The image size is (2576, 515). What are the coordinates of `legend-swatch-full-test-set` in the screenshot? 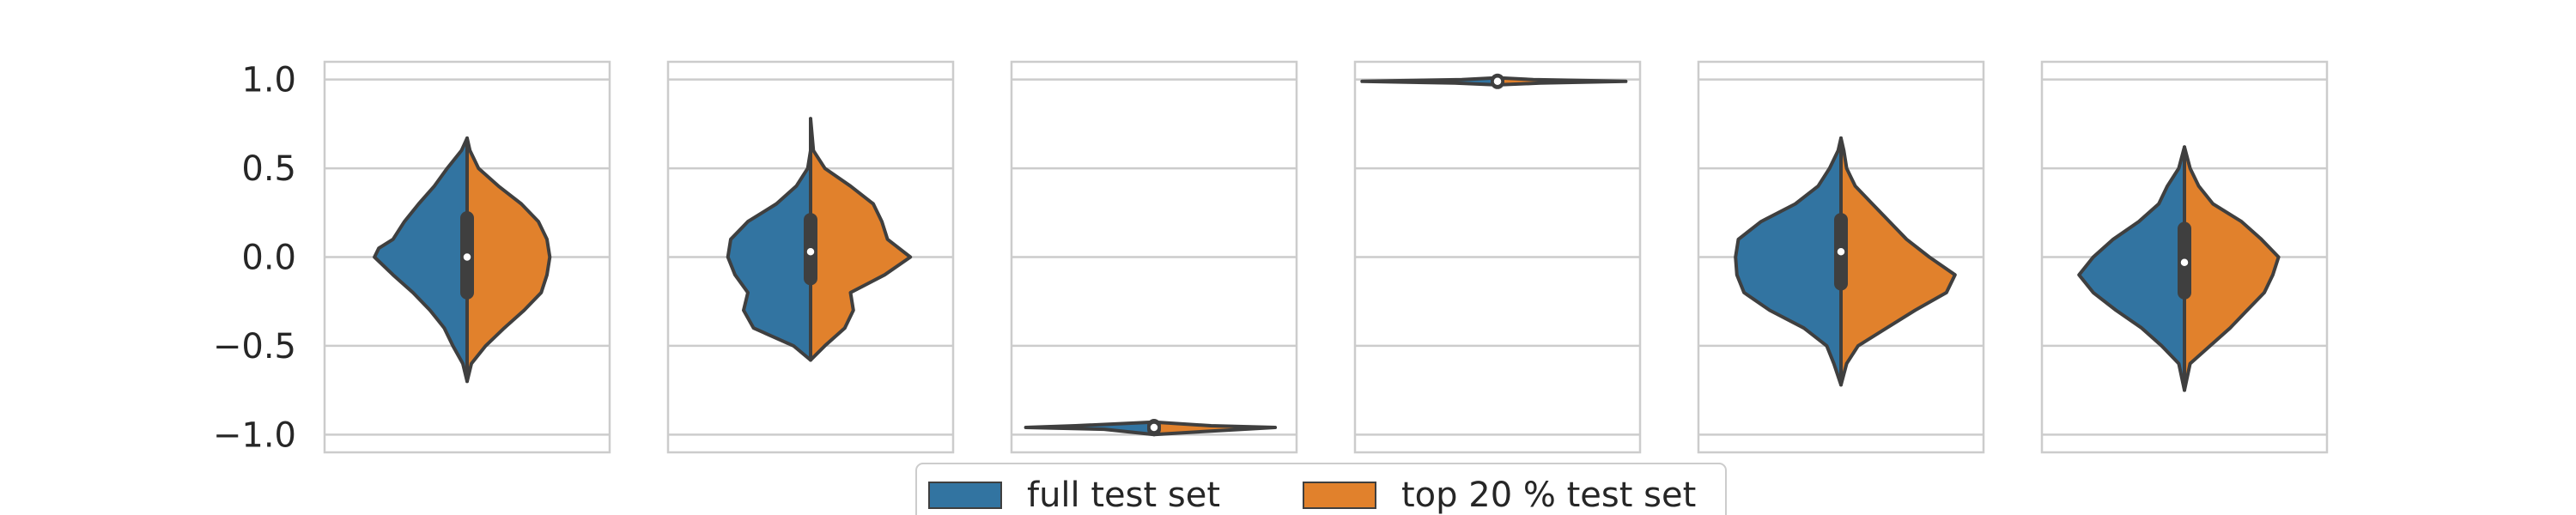 It's located at (965, 495).